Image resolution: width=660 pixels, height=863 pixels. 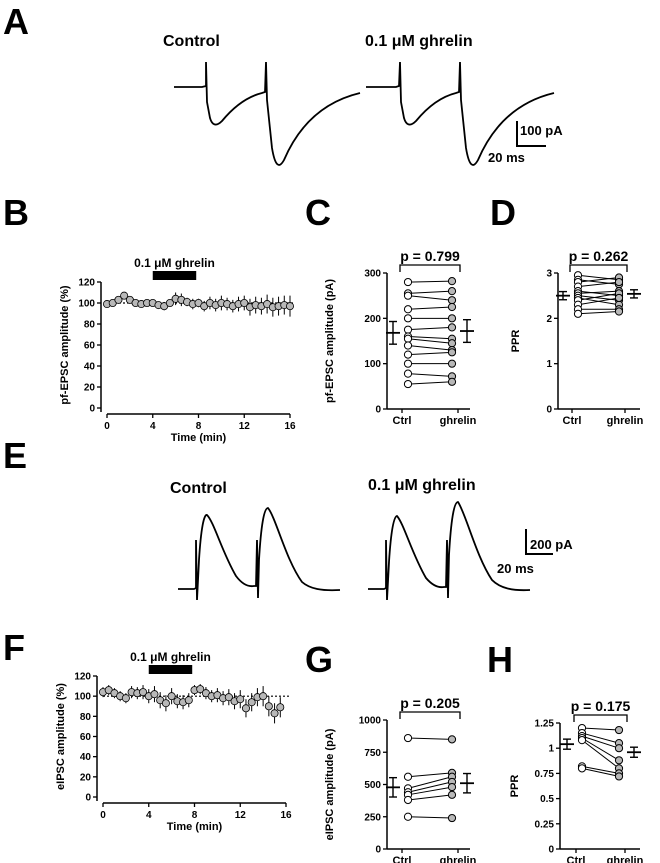 I want to click on y-tick-label-h: 0.25, so click(x=545, y=824).